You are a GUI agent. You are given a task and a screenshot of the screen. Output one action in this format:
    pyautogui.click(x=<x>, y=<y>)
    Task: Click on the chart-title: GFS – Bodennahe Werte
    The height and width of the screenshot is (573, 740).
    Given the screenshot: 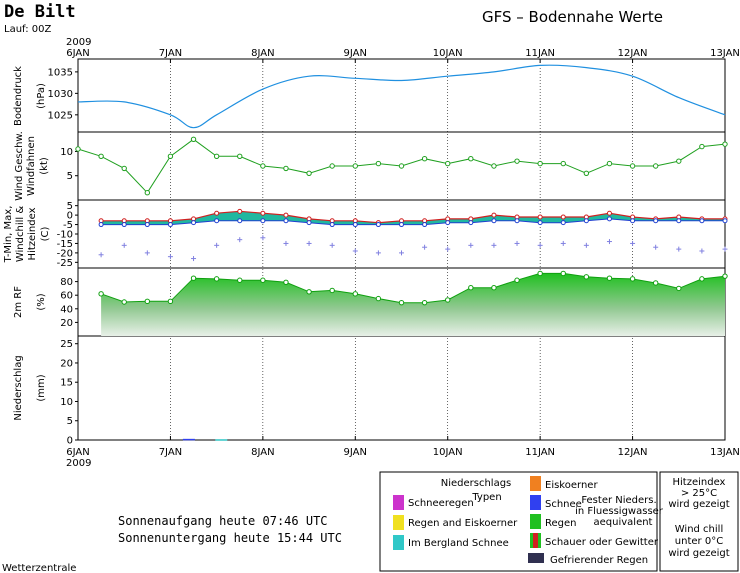 What is the action you would take?
    pyautogui.click(x=572, y=17)
    